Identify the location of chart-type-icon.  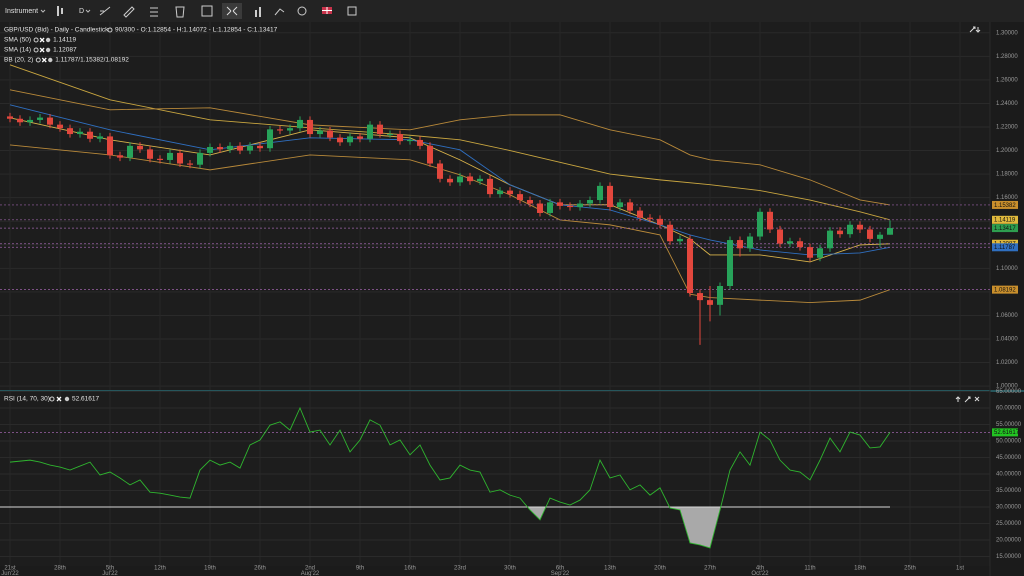
(58, 11).